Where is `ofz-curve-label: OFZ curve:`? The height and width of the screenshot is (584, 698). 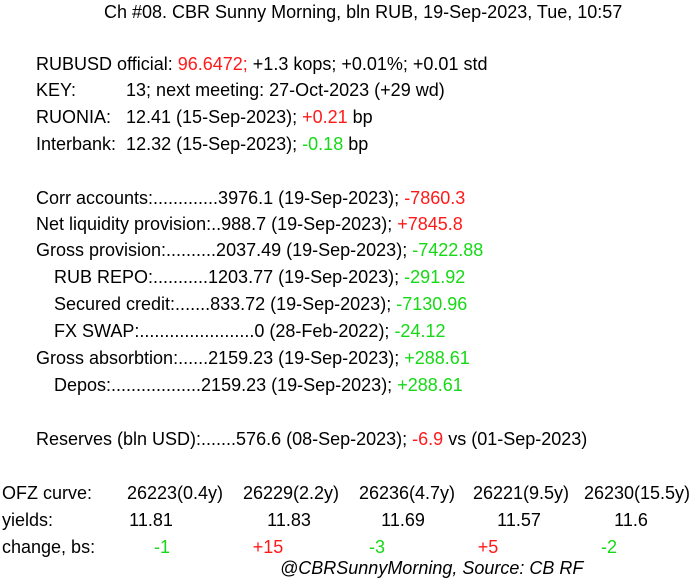 ofz-curve-label: OFZ curve: is located at coordinates (47, 493).